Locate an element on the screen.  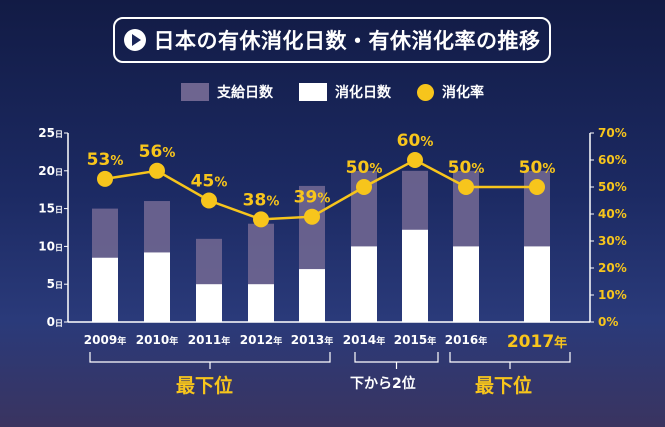
y-left-tick-label: 25日 is located at coordinates (50, 133).